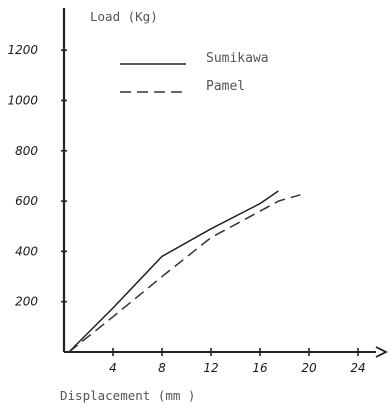 This screenshot has width=389, height=410. Describe the element at coordinates (26, 251) in the screenshot. I see `y-tick-label: 400` at that location.